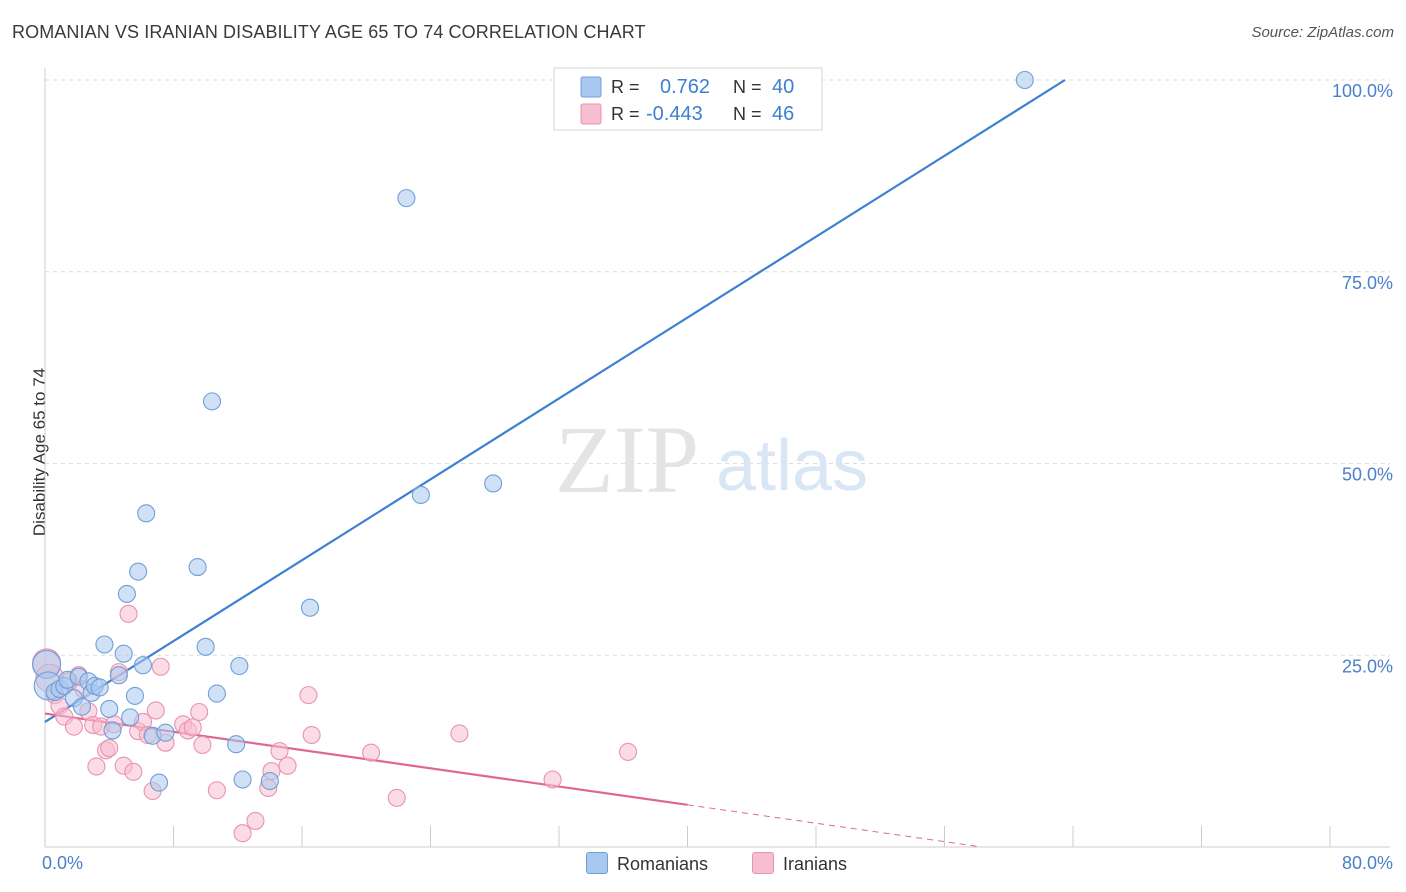 The height and width of the screenshot is (892, 1406). I want to click on y-tick-label-50: 50.0%, so click(1367, 475).